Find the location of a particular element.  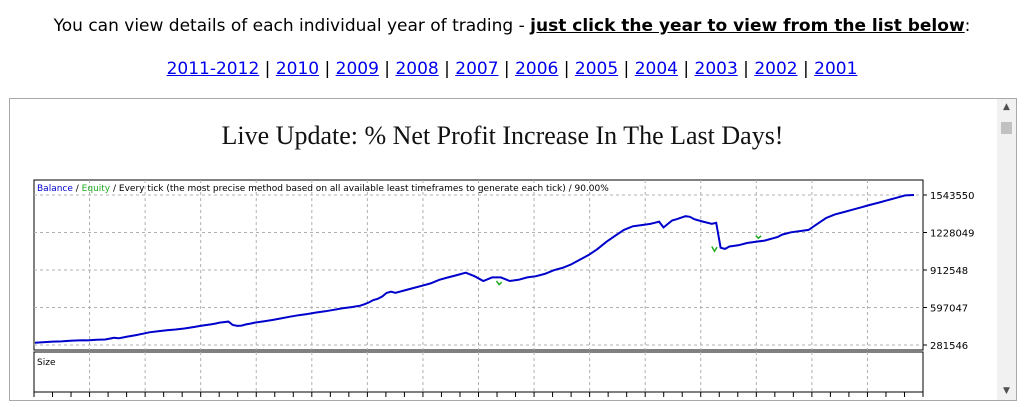

year-link-2009: 2009 is located at coordinates (357, 69).